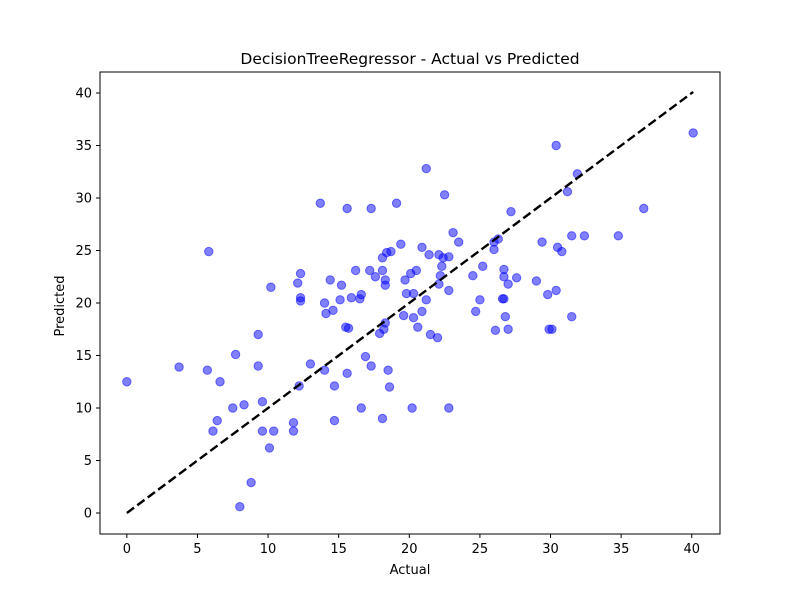 This screenshot has height=600, width=800. Describe the element at coordinates (83, 356) in the screenshot. I see `y-tick-label: 15` at that location.